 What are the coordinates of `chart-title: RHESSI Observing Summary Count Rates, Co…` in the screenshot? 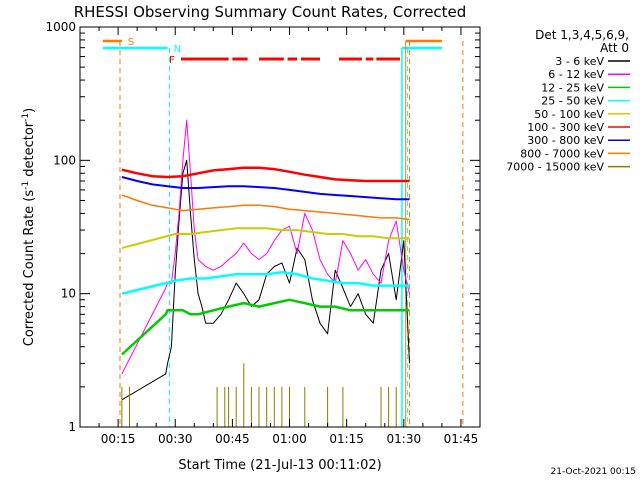 It's located at (270, 12).